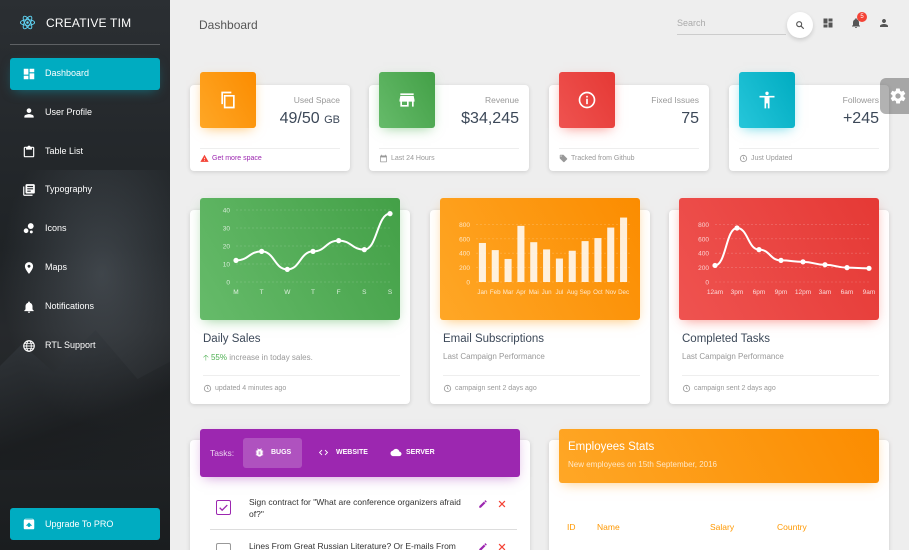 Image resolution: width=909 pixels, height=550 pixels. I want to click on sidebar-item-label: Table List, so click(64, 150).